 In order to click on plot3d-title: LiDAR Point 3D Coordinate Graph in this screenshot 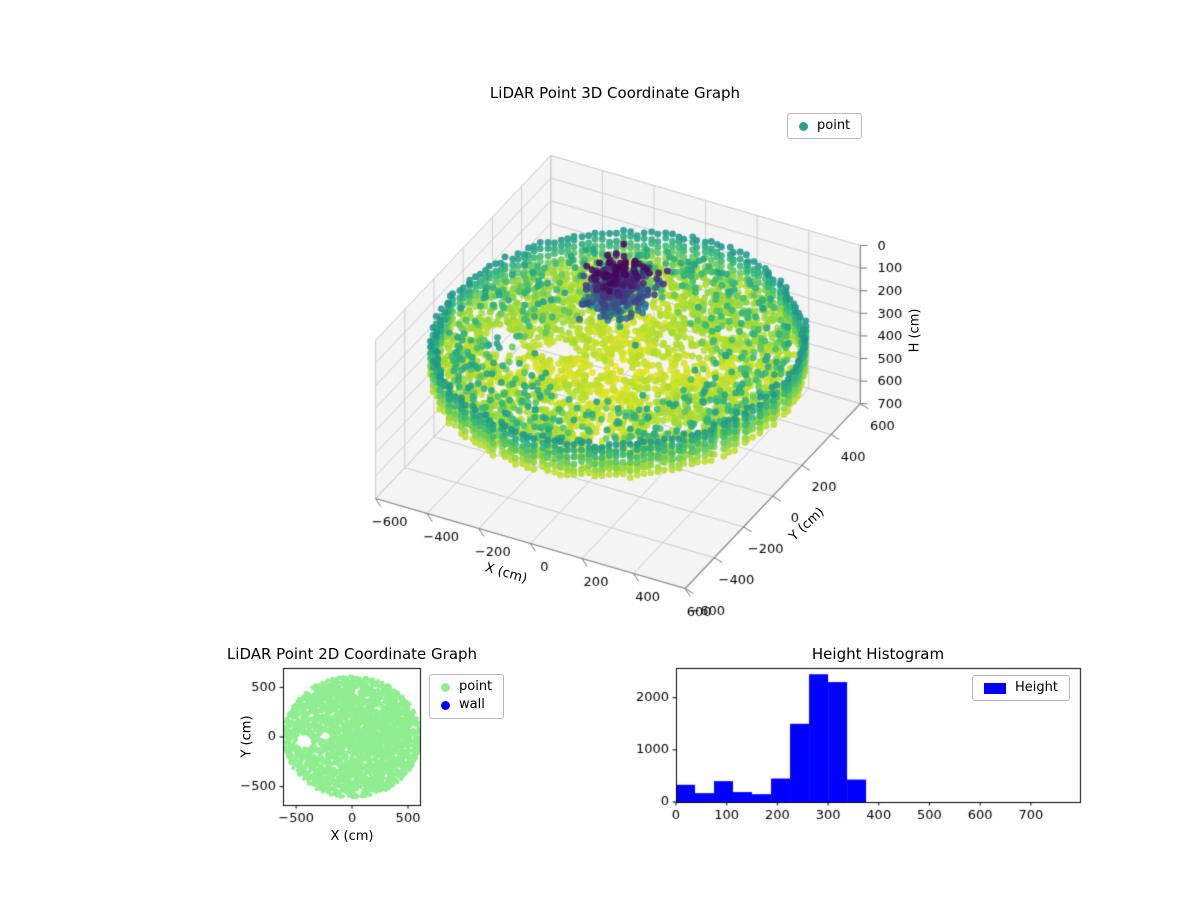, I will do `click(615, 93)`.